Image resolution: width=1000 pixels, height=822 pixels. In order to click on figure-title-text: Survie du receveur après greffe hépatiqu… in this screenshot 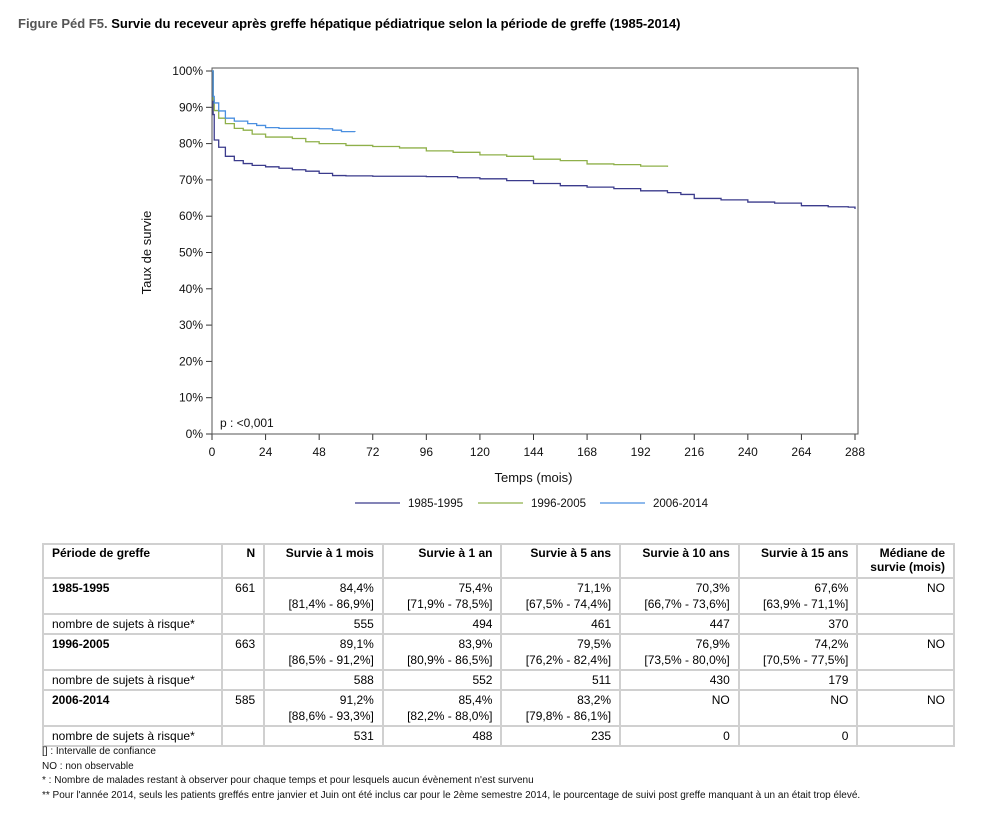, I will do `click(396, 23)`.